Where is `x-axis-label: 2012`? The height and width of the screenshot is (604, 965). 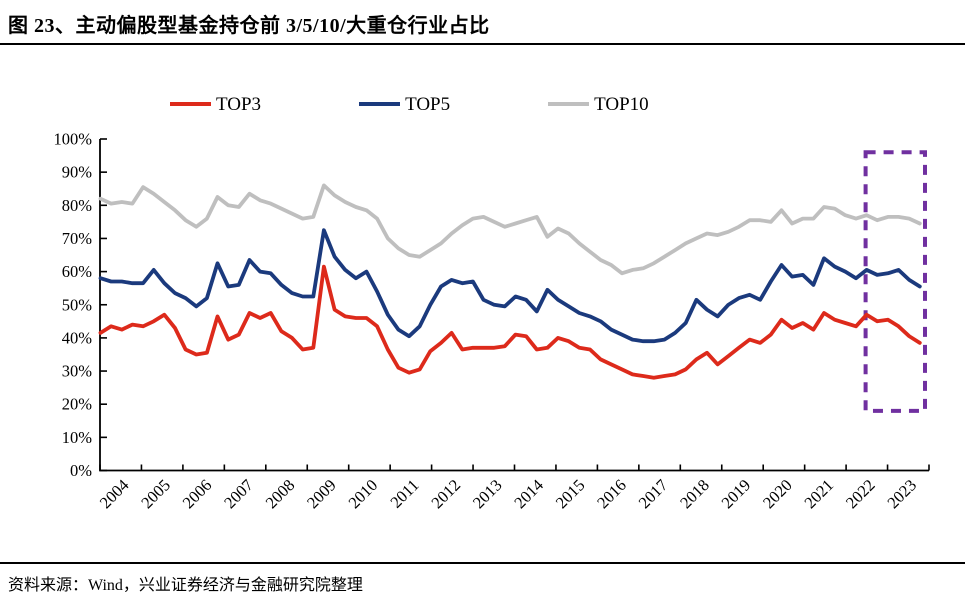 x-axis-label: 2012 is located at coordinates (445, 493).